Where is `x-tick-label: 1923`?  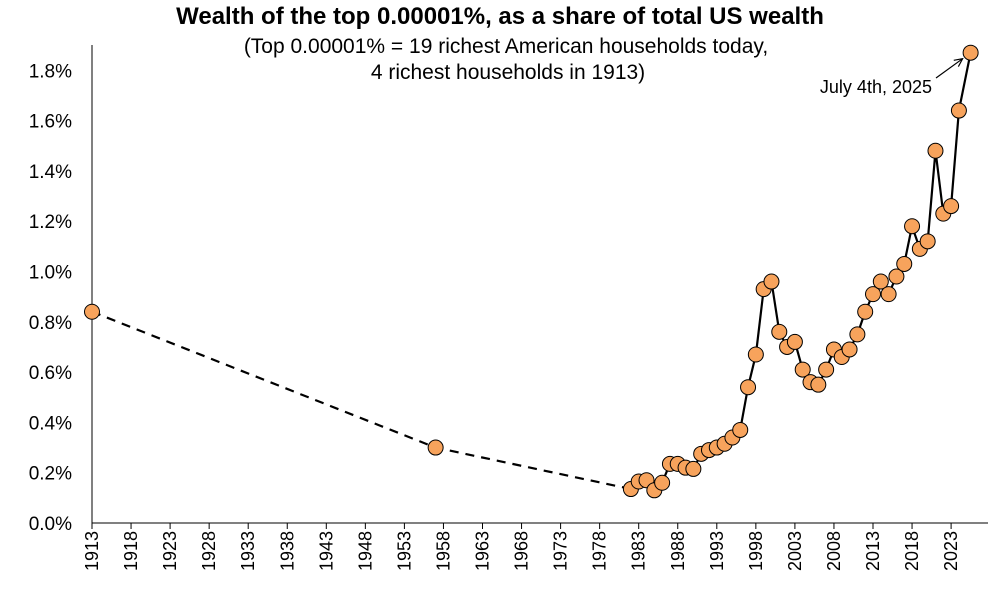
x-tick-label: 1923 is located at coordinates (170, 551).